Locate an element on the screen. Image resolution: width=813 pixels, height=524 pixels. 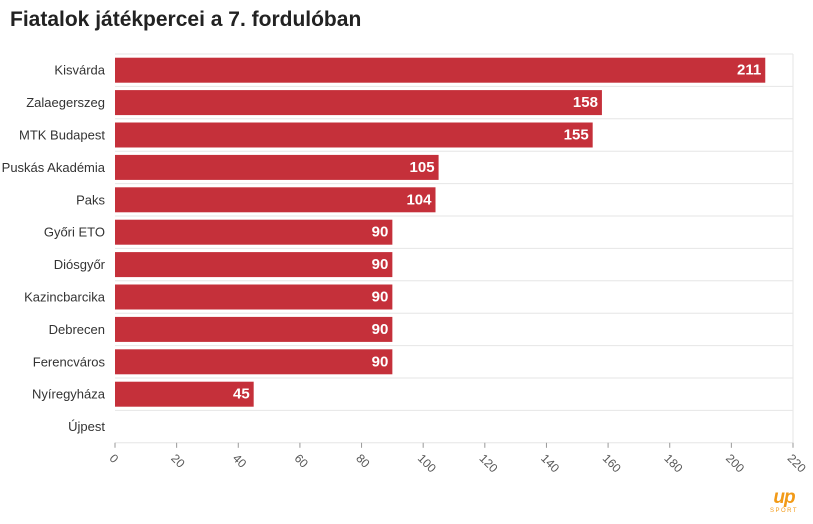
category-label: Puskás Akadémia is located at coordinates (54, 167).